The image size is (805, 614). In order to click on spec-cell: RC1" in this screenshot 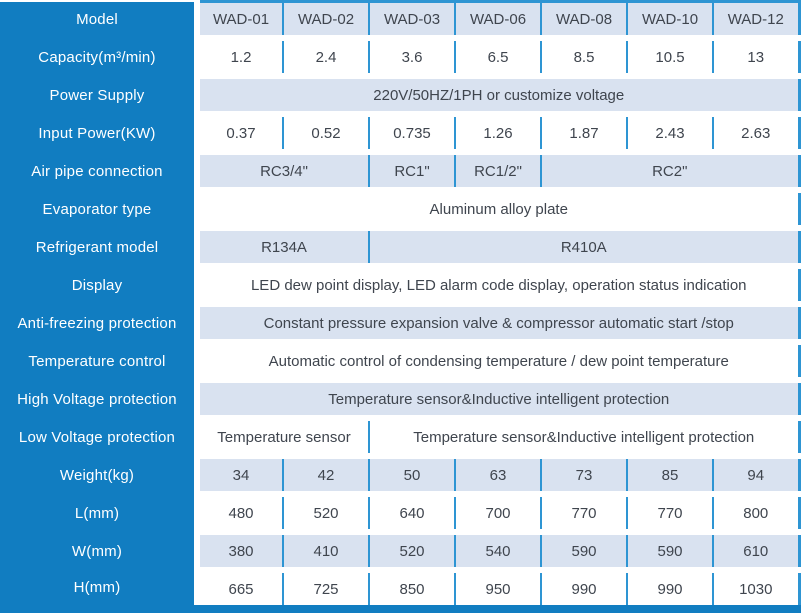, I will do `click(412, 171)`.